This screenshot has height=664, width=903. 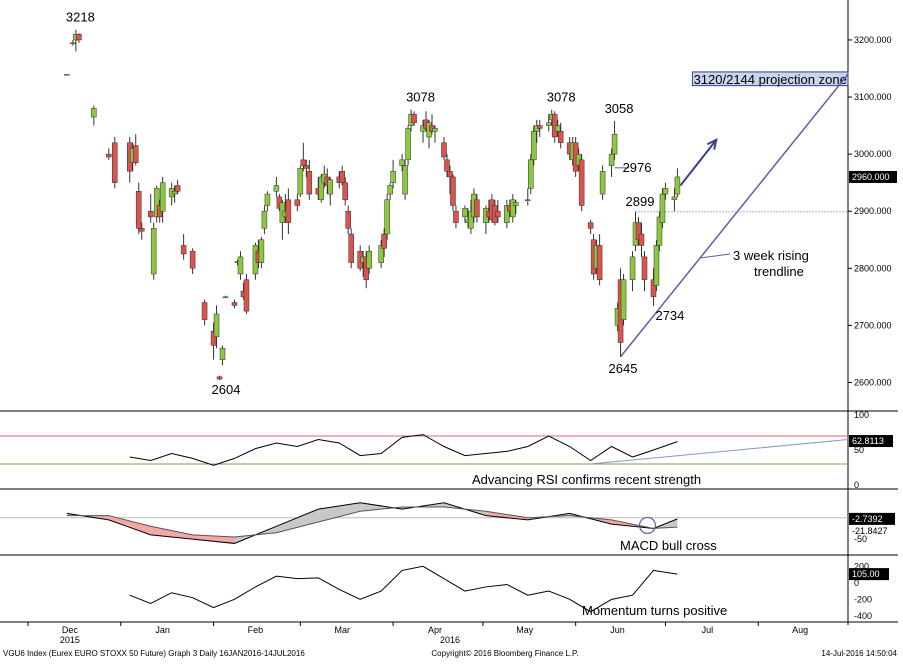 I want to click on up-arrow-shaft, so click(x=698, y=163).